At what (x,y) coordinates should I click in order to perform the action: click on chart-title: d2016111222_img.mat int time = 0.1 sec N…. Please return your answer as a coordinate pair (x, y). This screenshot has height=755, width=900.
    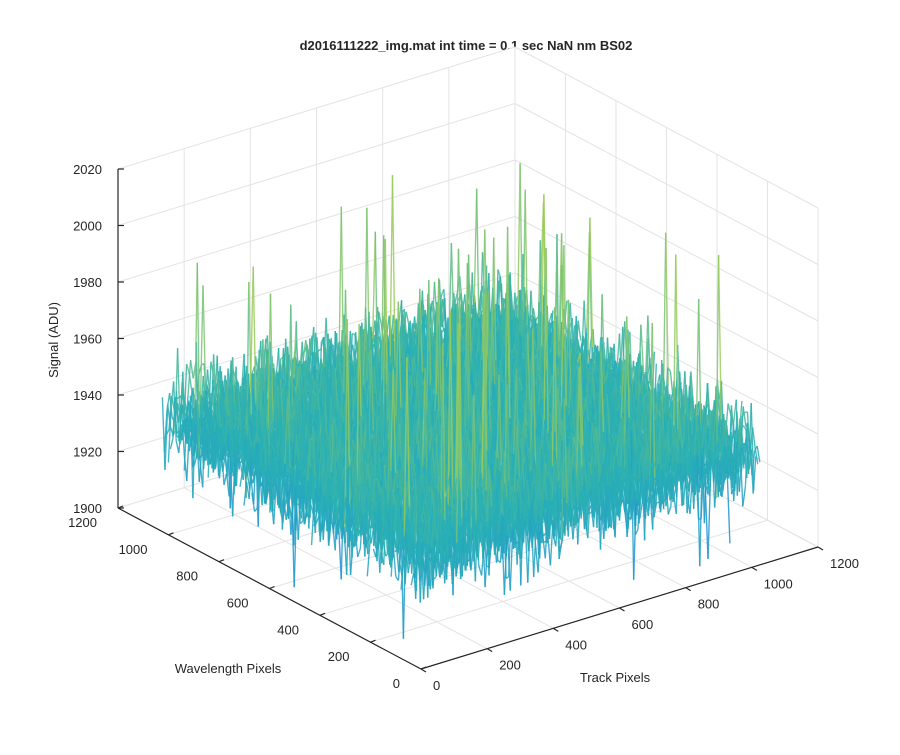
    Looking at the image, I should click on (466, 45).